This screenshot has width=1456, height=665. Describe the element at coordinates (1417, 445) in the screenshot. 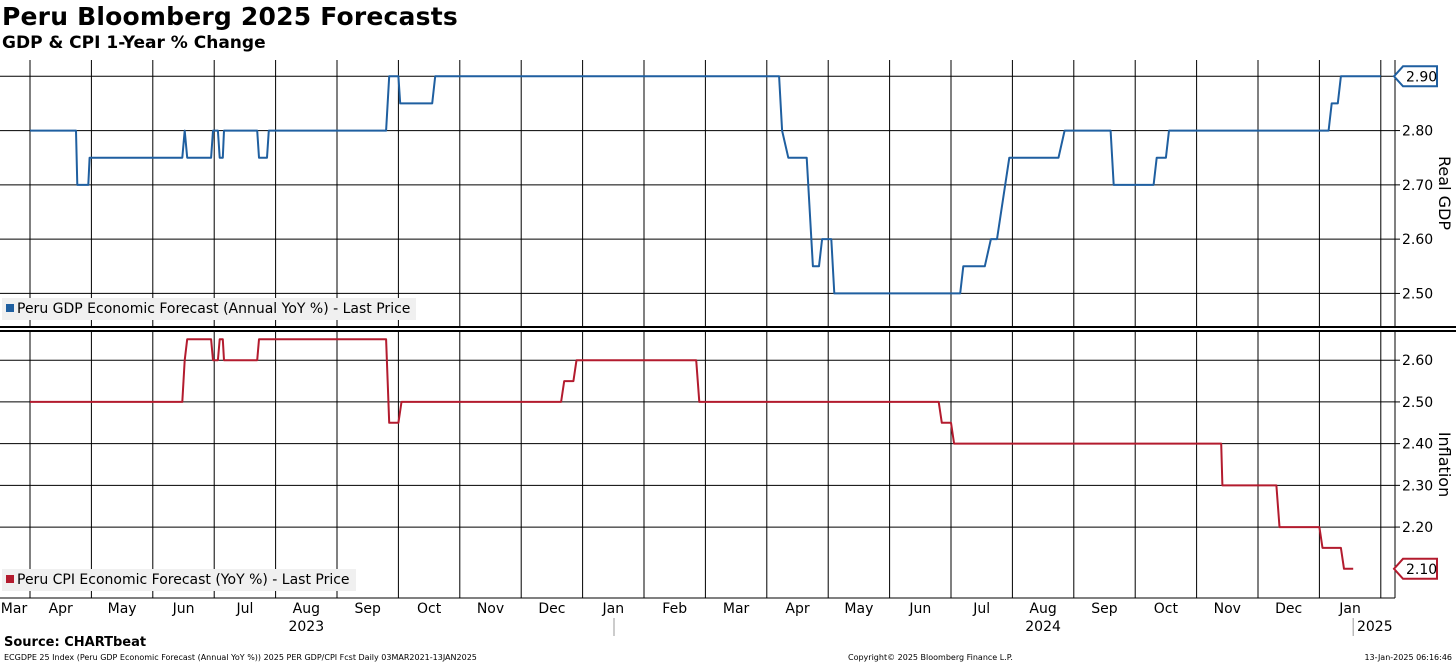

I see `ytick-label-cpi-2: 2.40` at that location.